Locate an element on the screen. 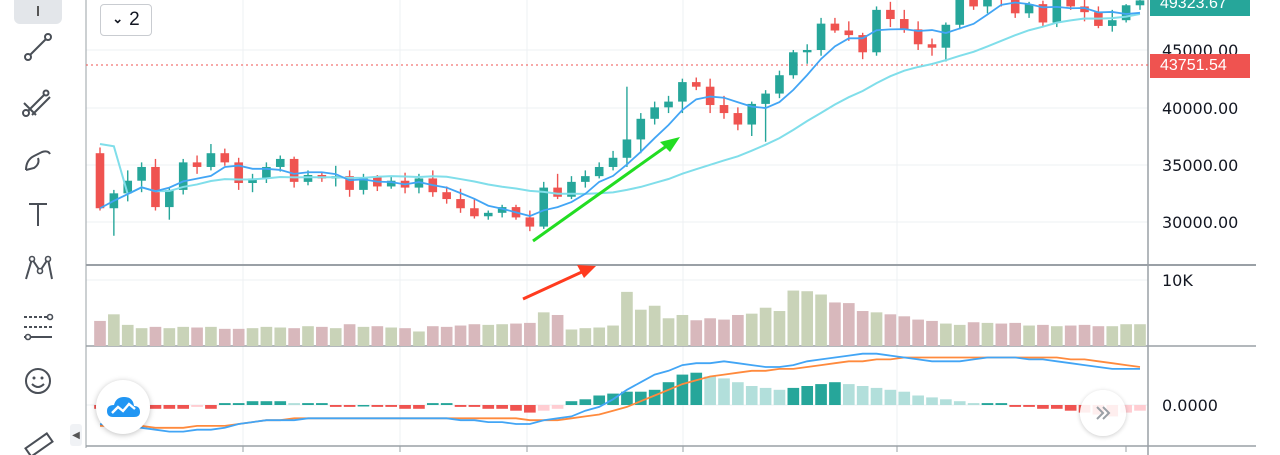 The image size is (1280, 455). toolbar-collapse-handle: ◀ is located at coordinates (76, 435).